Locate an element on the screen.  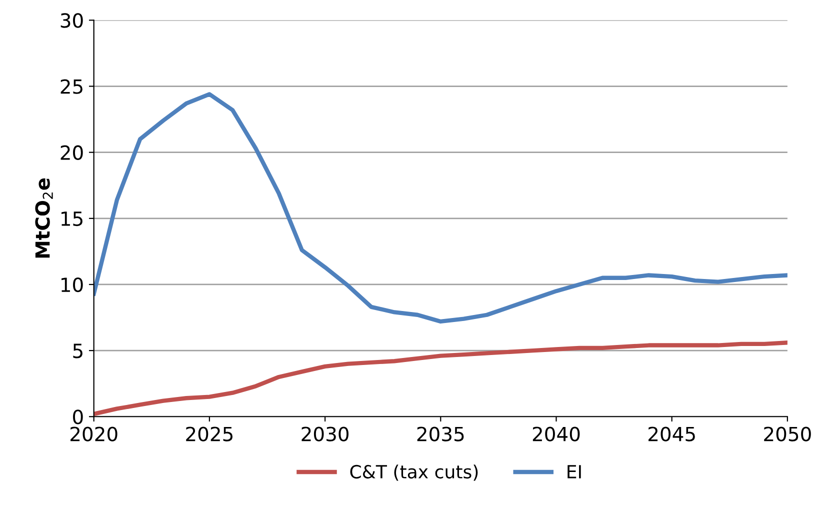
y-tick-label: 20 is located at coordinates (71, 152).